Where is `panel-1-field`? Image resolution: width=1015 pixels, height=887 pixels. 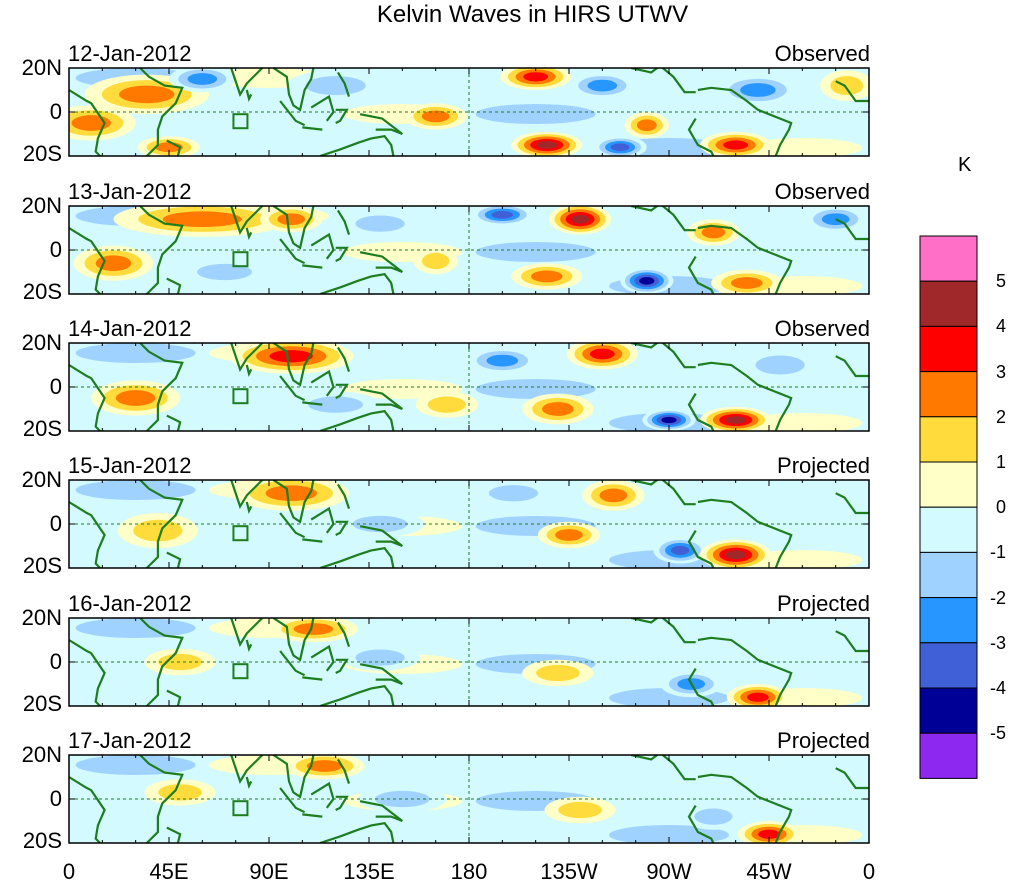
panel-1-field is located at coordinates (469, 112).